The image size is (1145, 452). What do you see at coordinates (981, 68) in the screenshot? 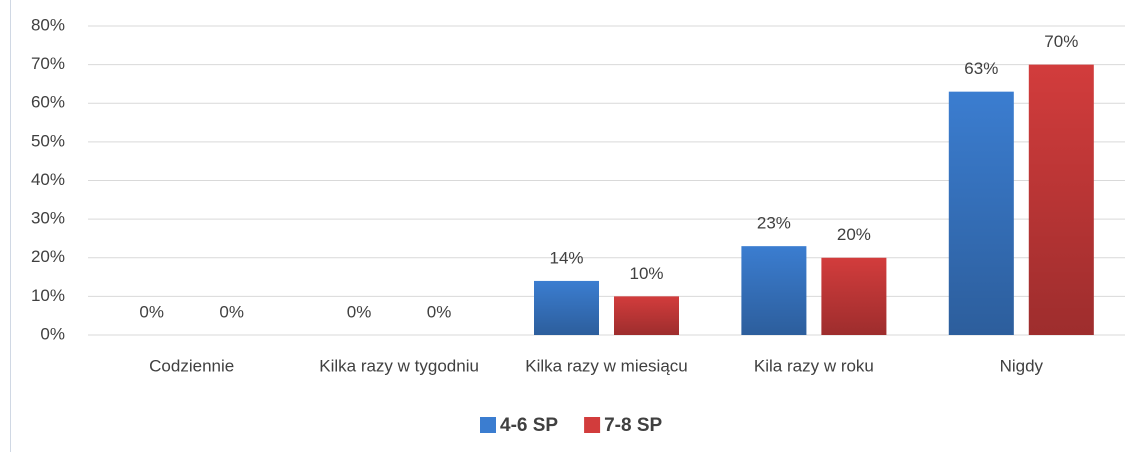
I see `data-label: 63%` at bounding box center [981, 68].